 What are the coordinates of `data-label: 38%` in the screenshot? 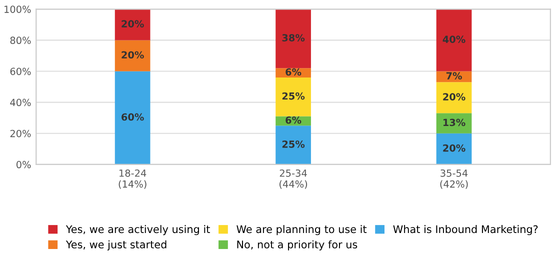 It's located at (293, 38).